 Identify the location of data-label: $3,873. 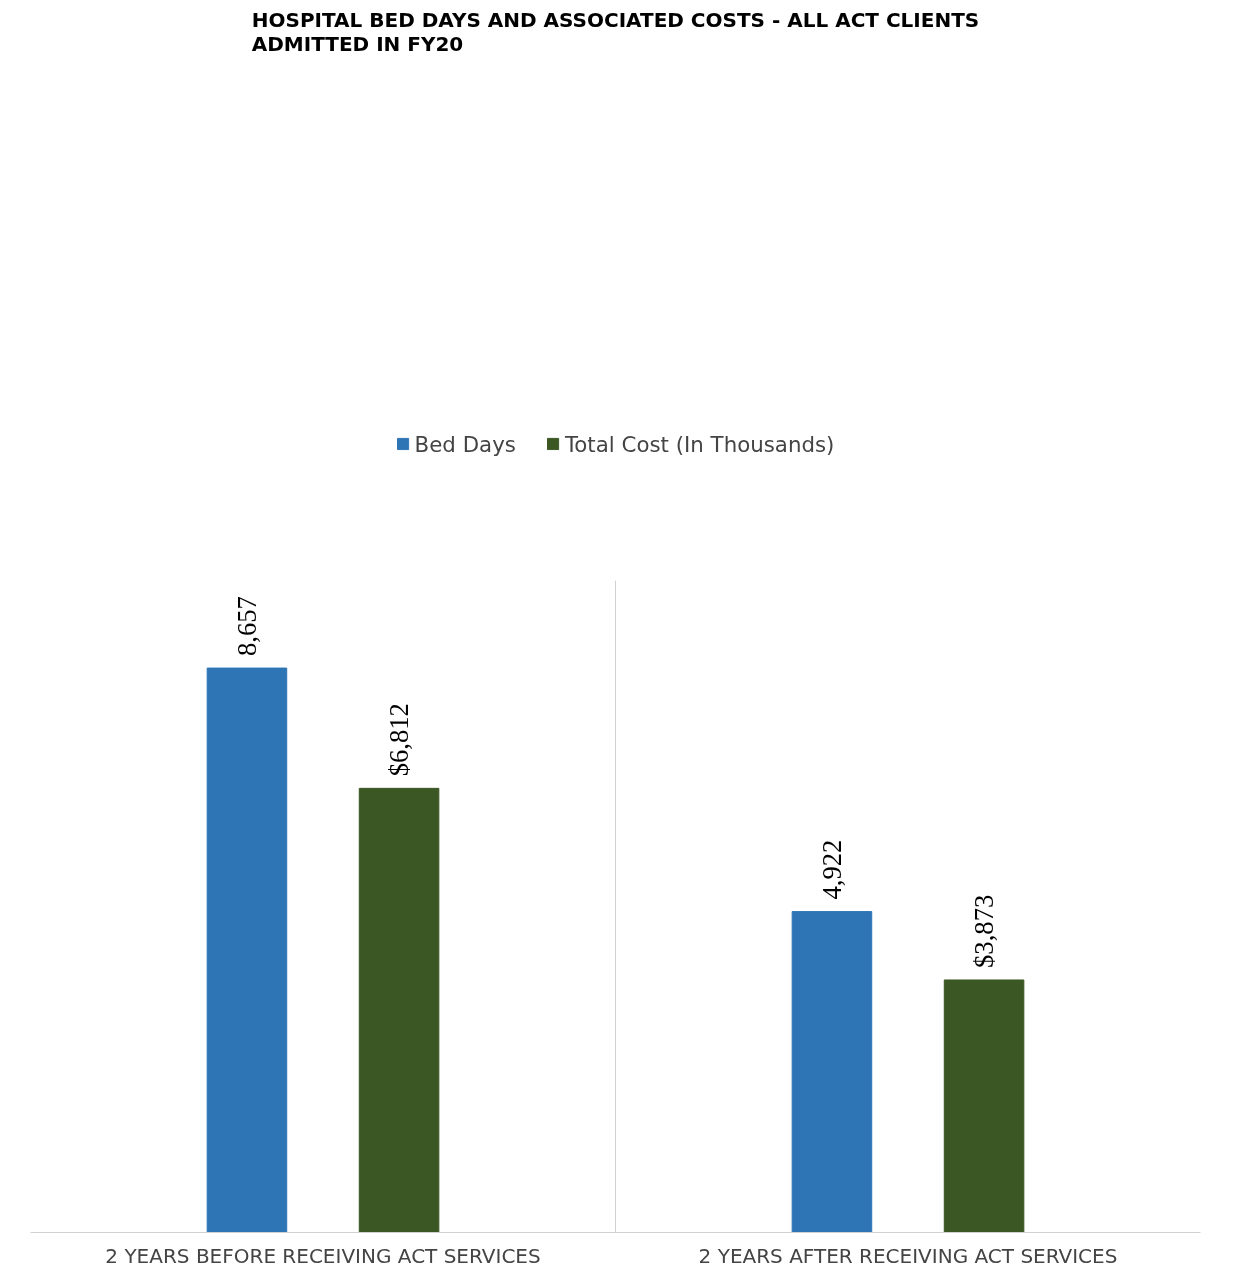
(984, 931).